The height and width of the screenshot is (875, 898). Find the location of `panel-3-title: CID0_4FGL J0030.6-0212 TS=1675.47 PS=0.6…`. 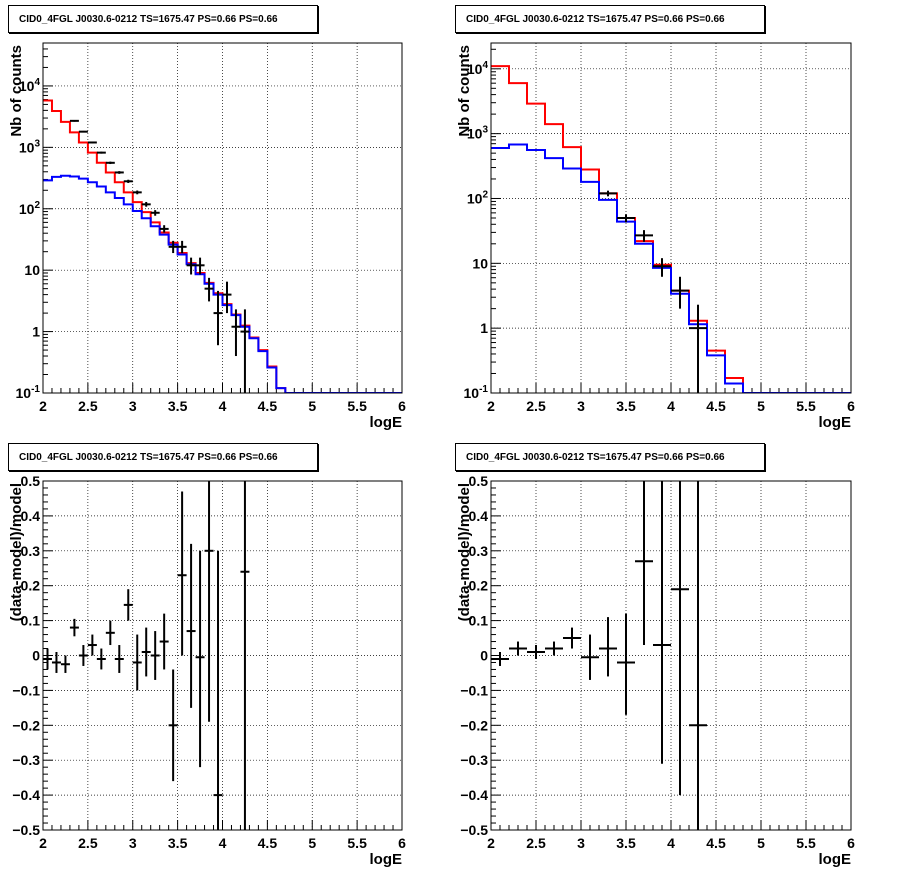

panel-3-title: CID0_4FGL J0030.6-0212 TS=1675.47 PS=0.6… is located at coordinates (163, 457).